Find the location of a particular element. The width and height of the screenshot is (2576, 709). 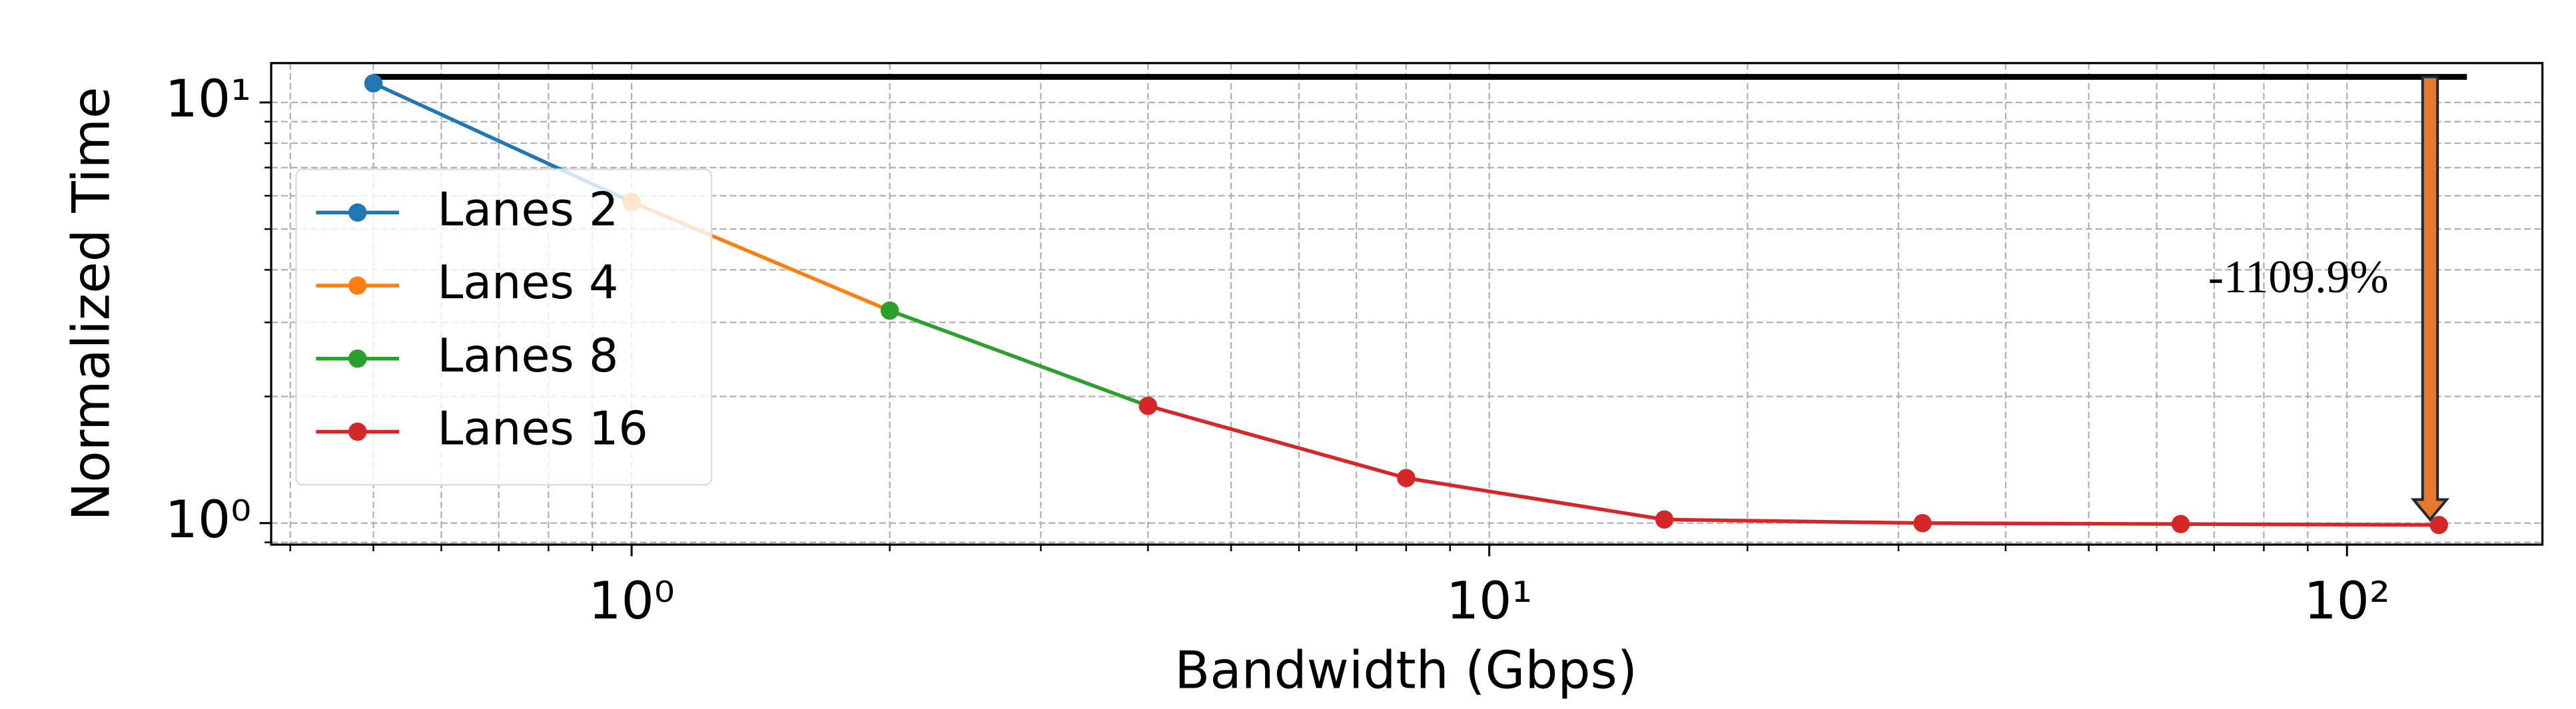

x-tick-label: 10¹ is located at coordinates (1489, 601).